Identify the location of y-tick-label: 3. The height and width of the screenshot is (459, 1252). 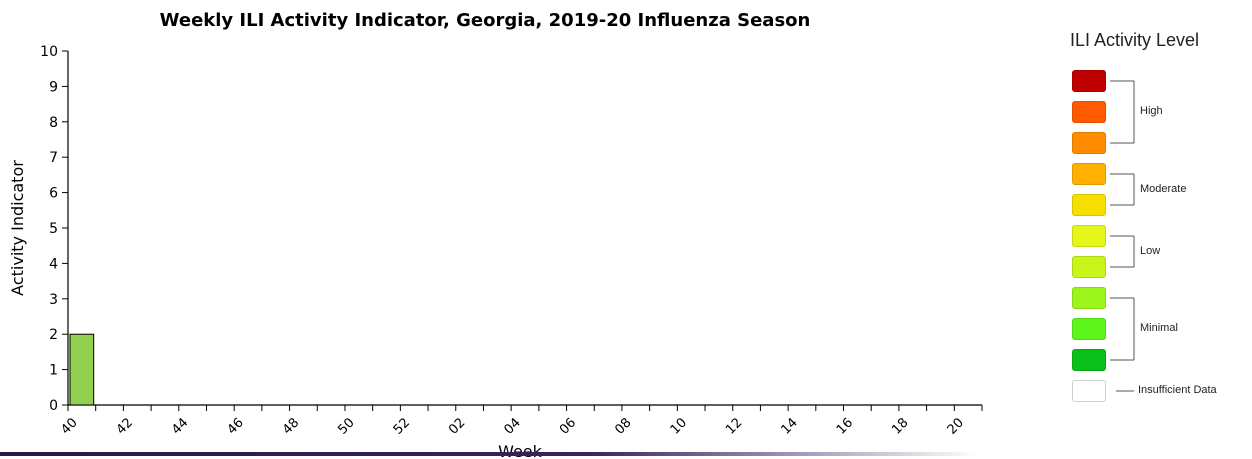
(53, 300).